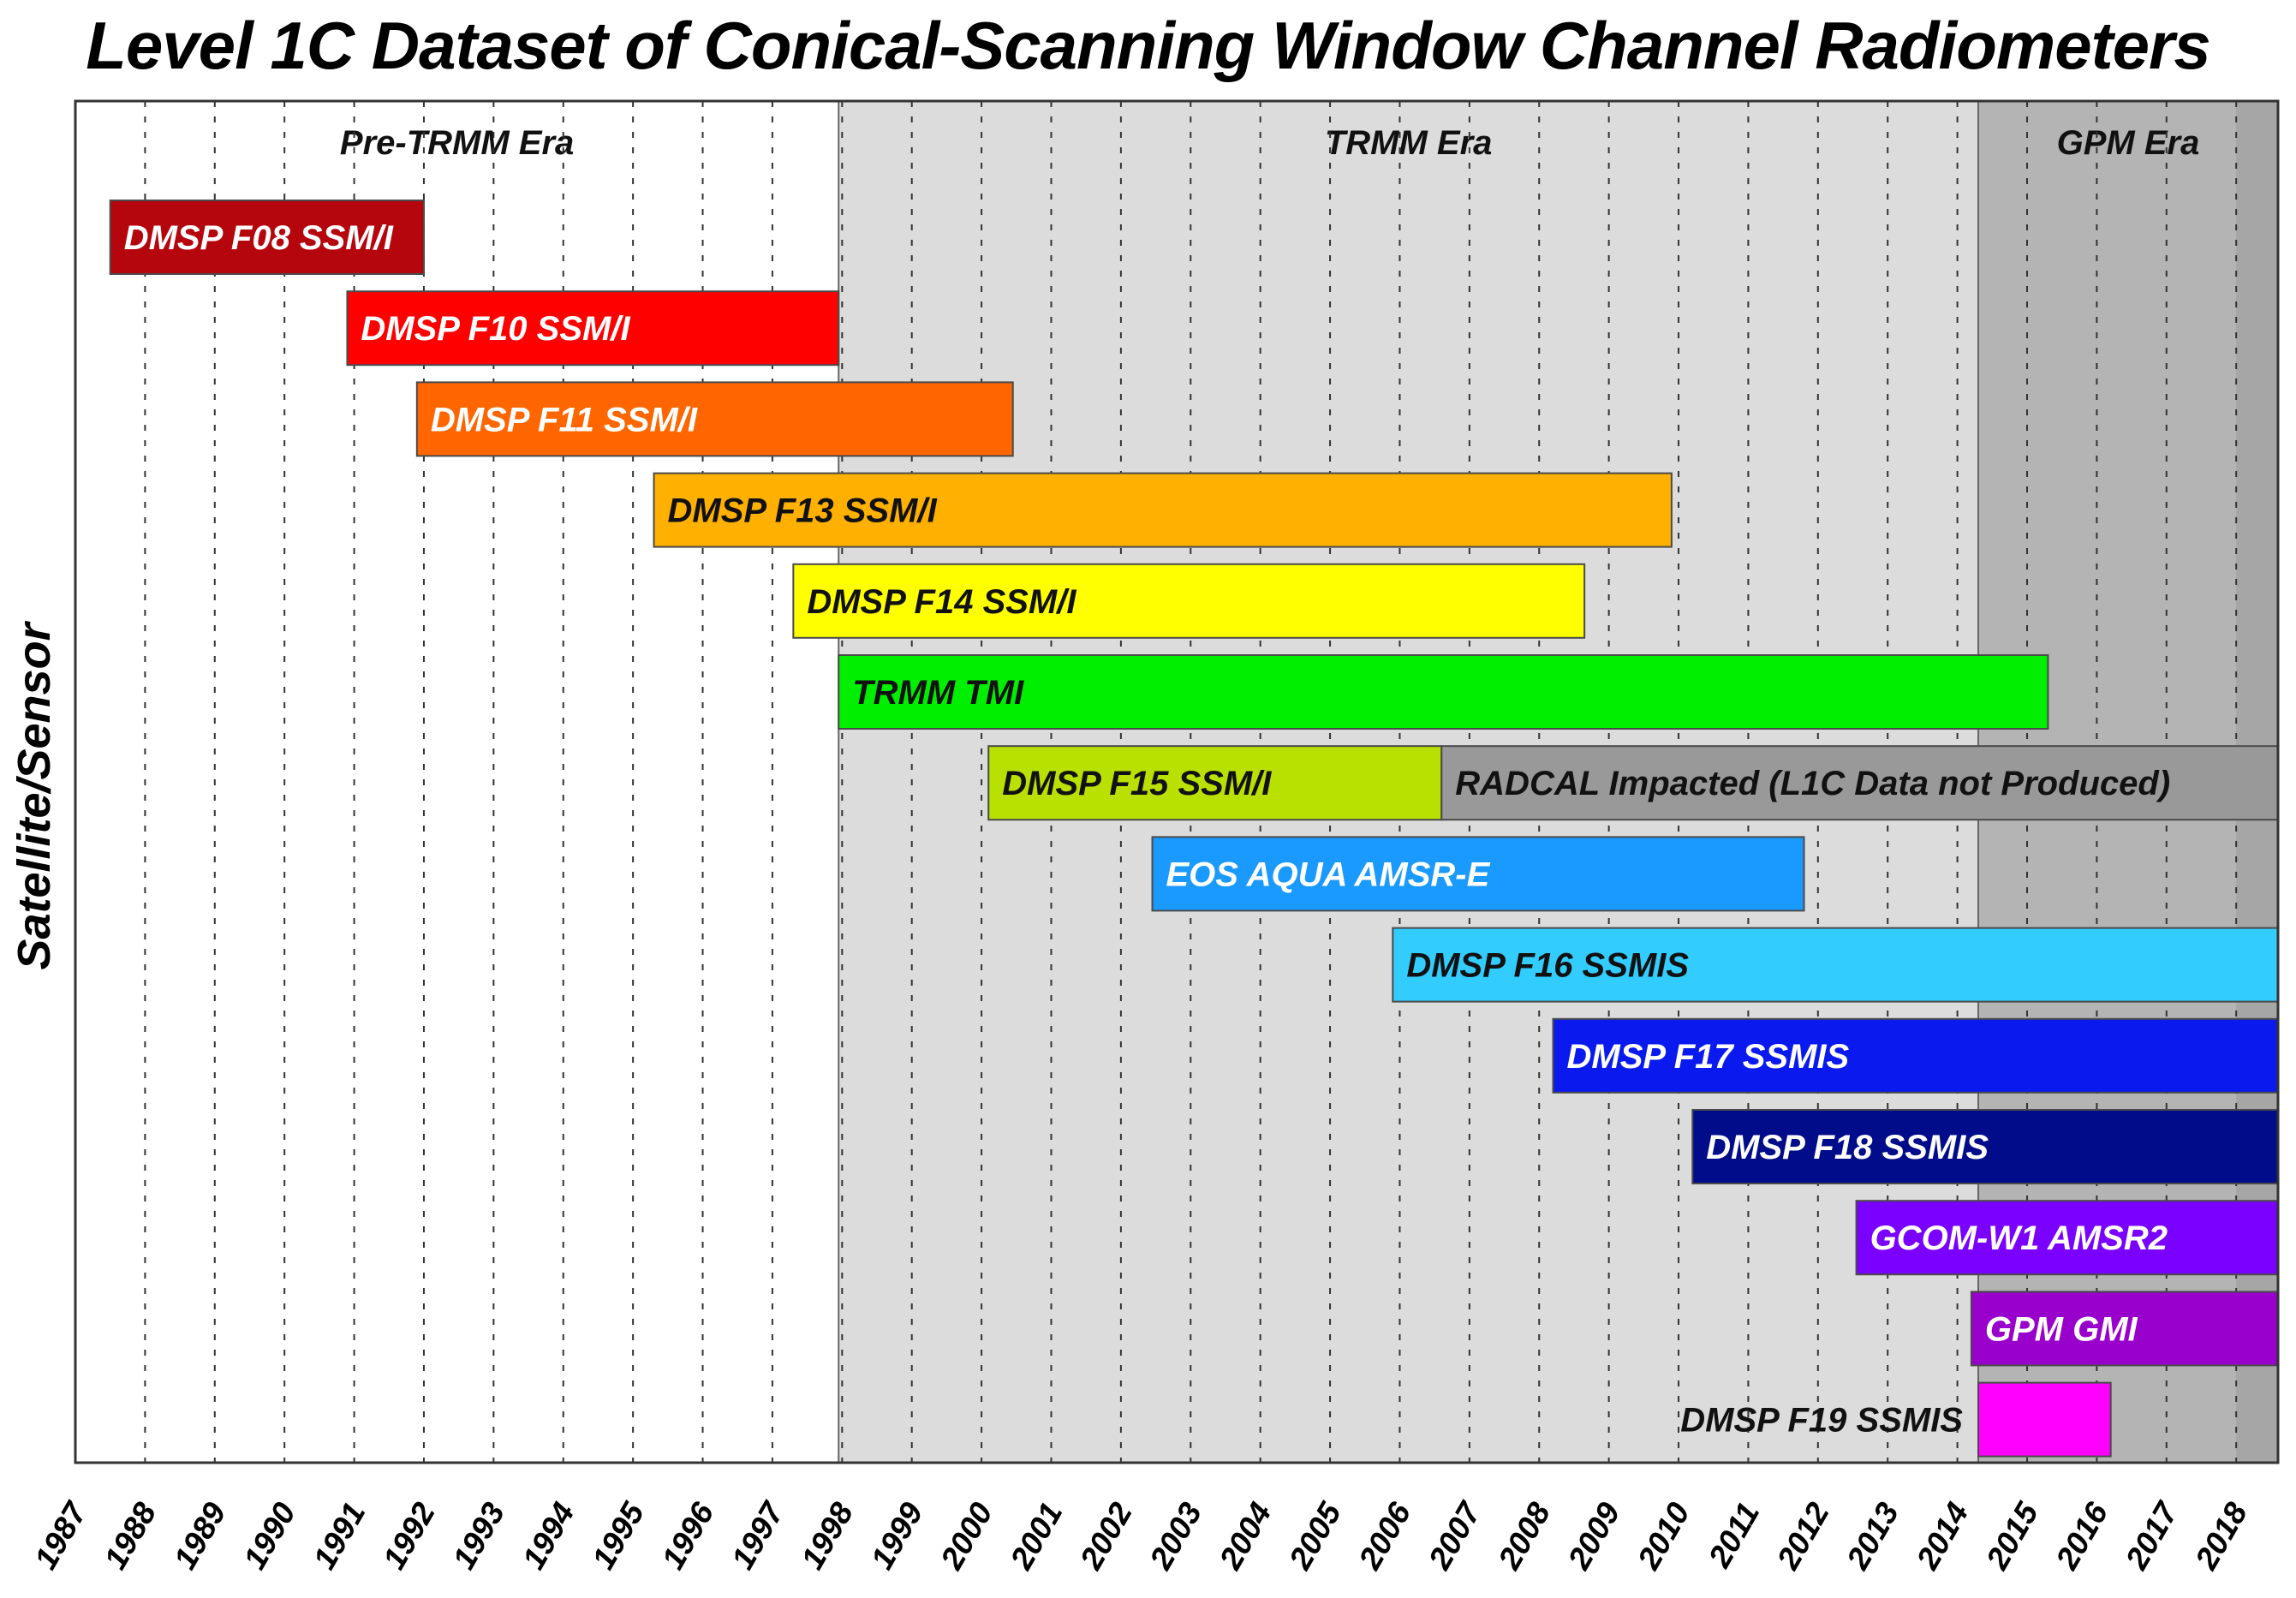 Image resolution: width=2296 pixels, height=1598 pixels. I want to click on tick-label-2016: 2016, so click(2081, 1536).